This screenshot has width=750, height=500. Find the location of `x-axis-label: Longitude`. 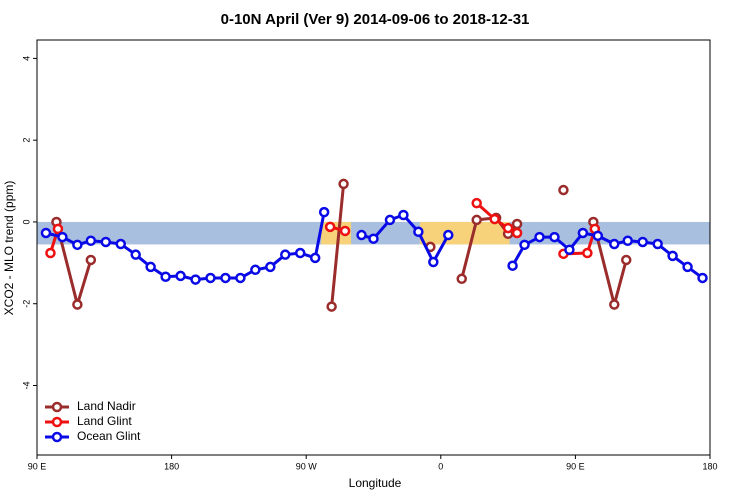

x-axis-label: Longitude is located at coordinates (375, 483).